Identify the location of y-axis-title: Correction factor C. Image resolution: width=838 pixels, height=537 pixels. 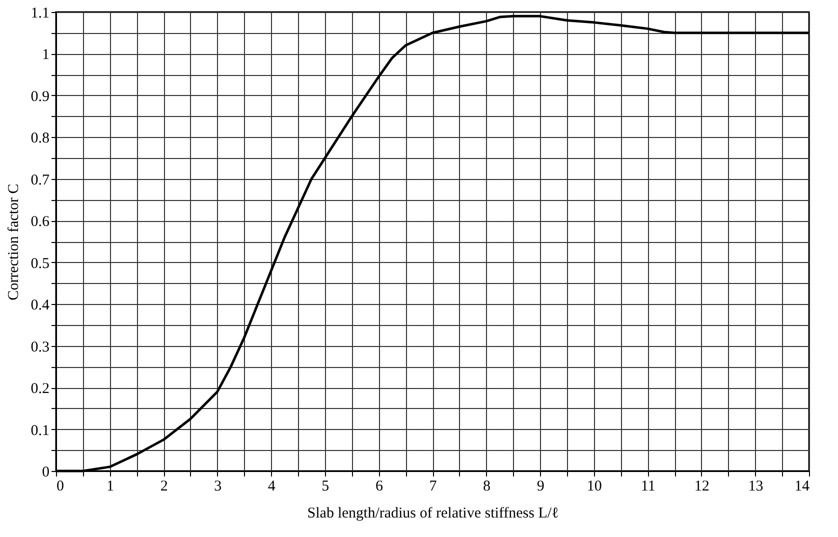
(14, 242).